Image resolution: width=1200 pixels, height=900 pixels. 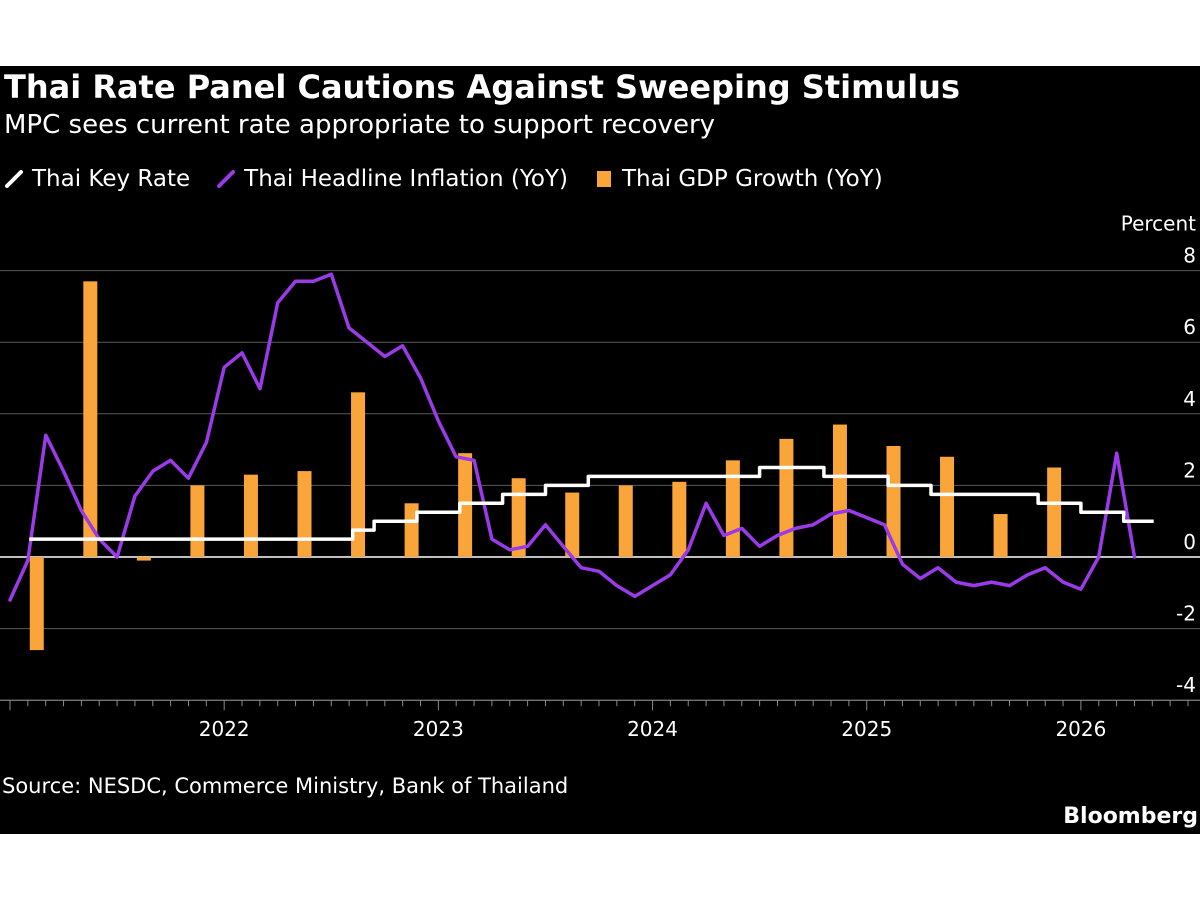 What do you see at coordinates (866, 729) in the screenshot?
I see `x-tick-label: 2025` at bounding box center [866, 729].